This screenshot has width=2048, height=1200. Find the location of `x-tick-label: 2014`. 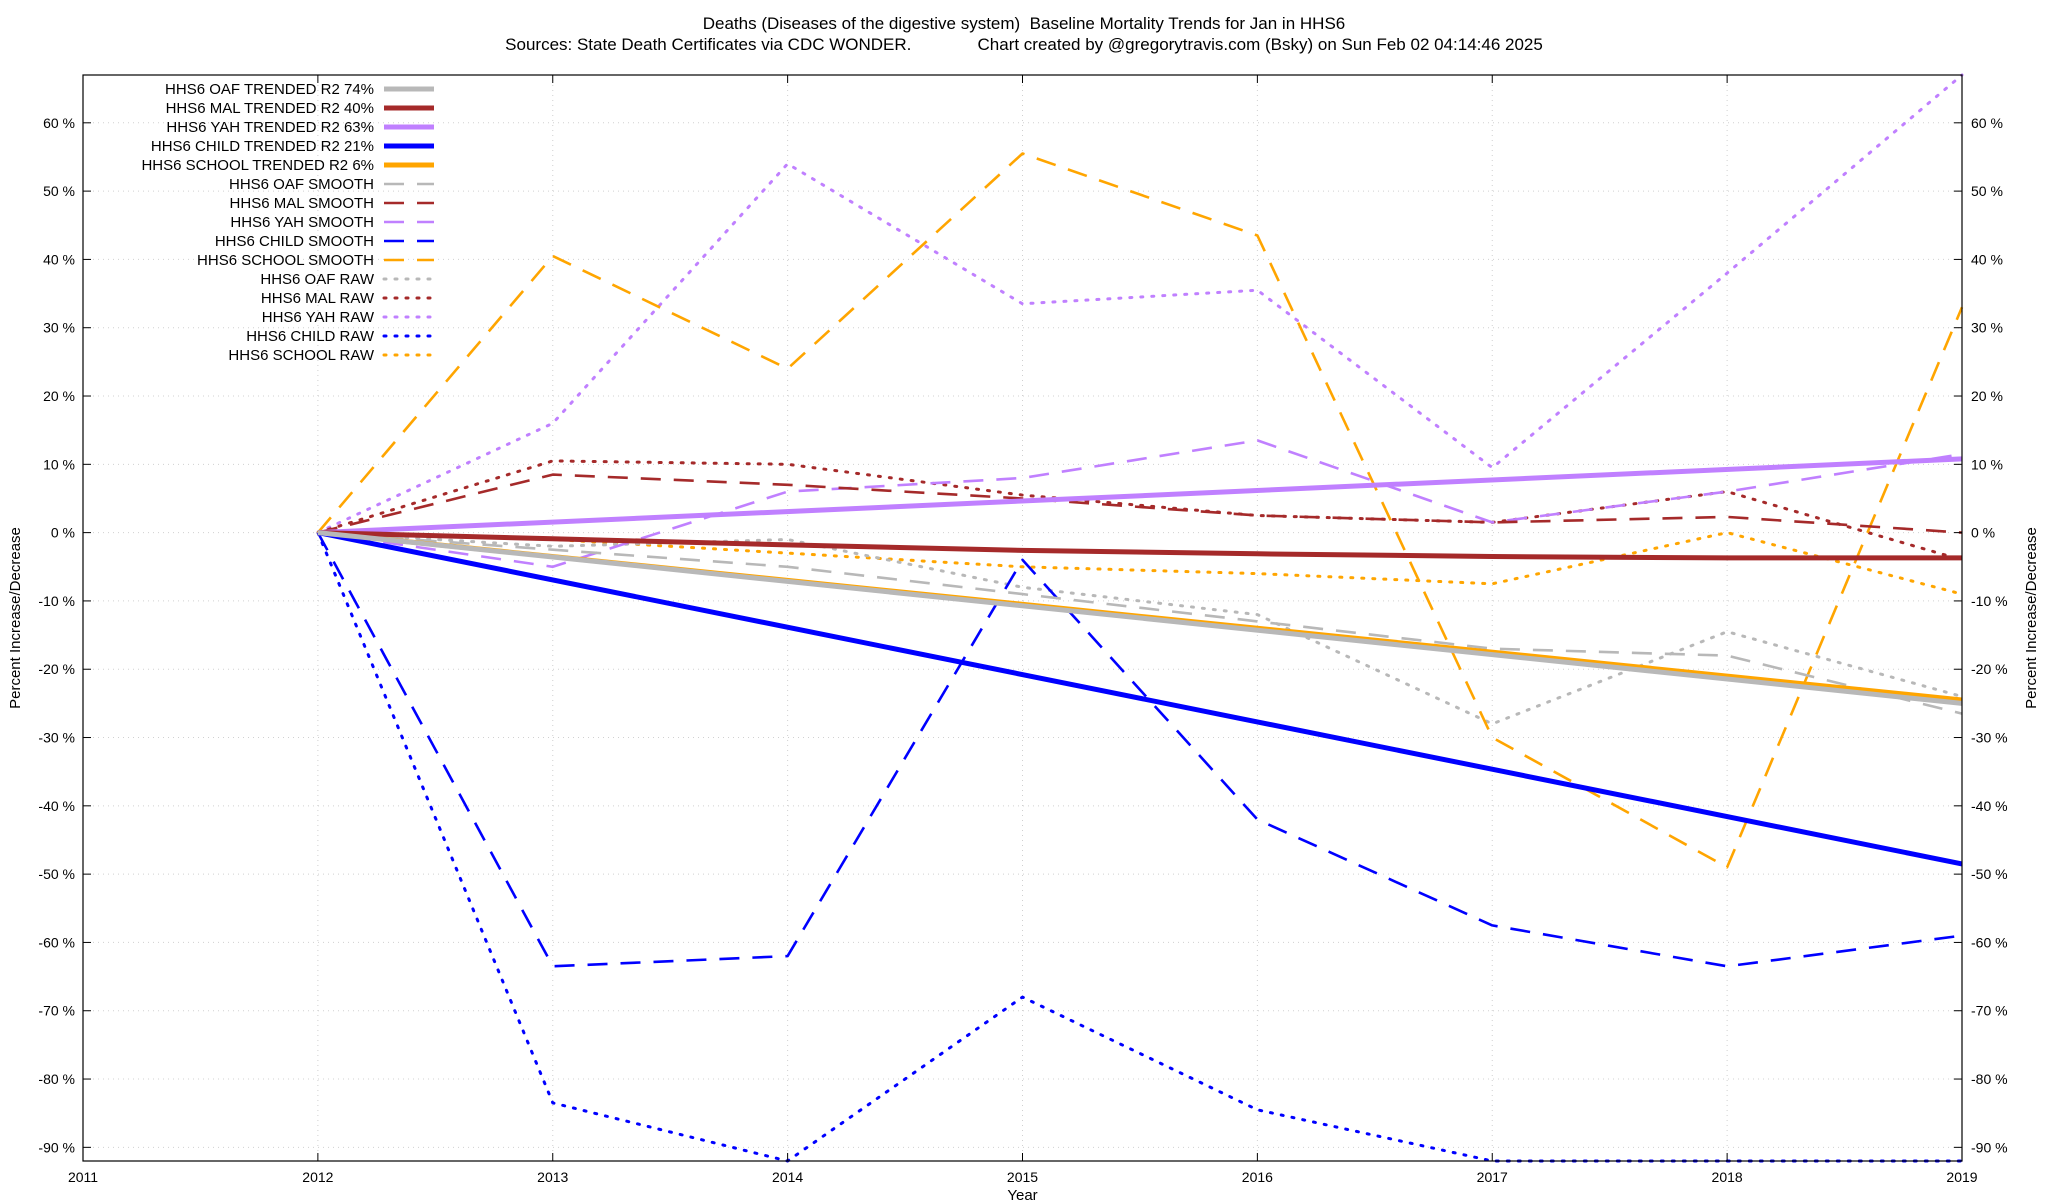

x-tick-label: 2014 is located at coordinates (787, 1177).